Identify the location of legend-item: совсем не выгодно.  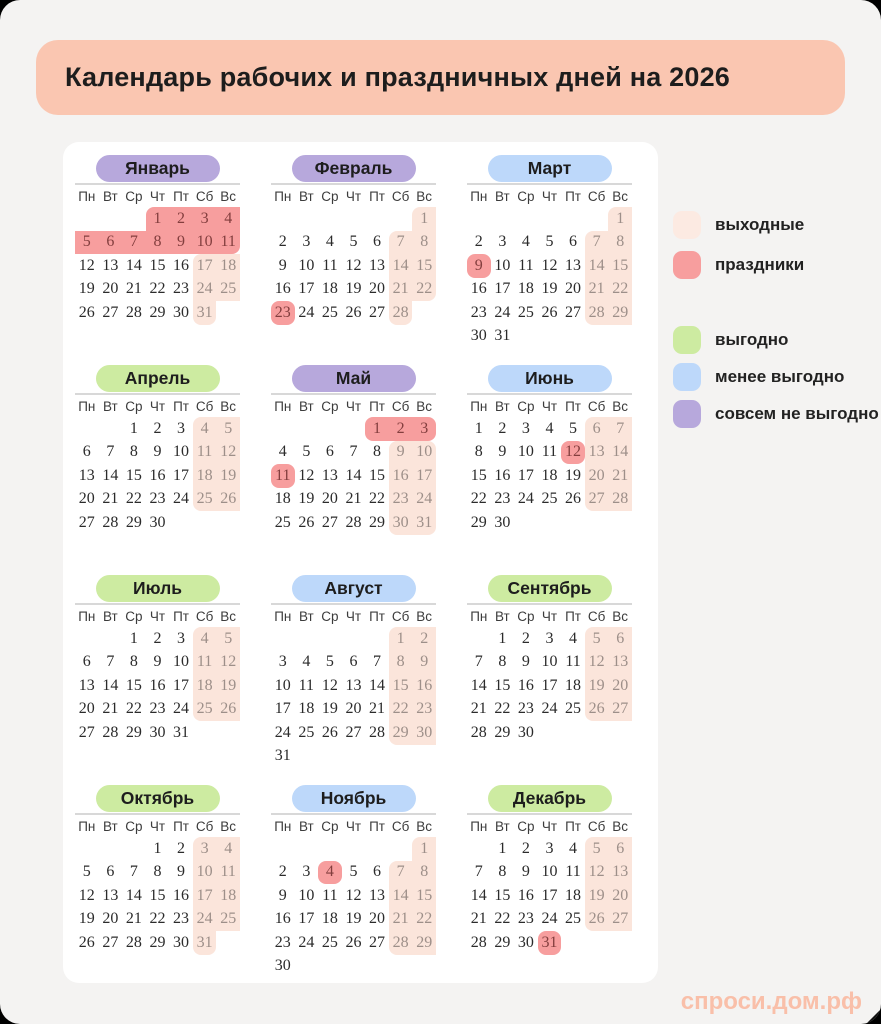
(776, 414).